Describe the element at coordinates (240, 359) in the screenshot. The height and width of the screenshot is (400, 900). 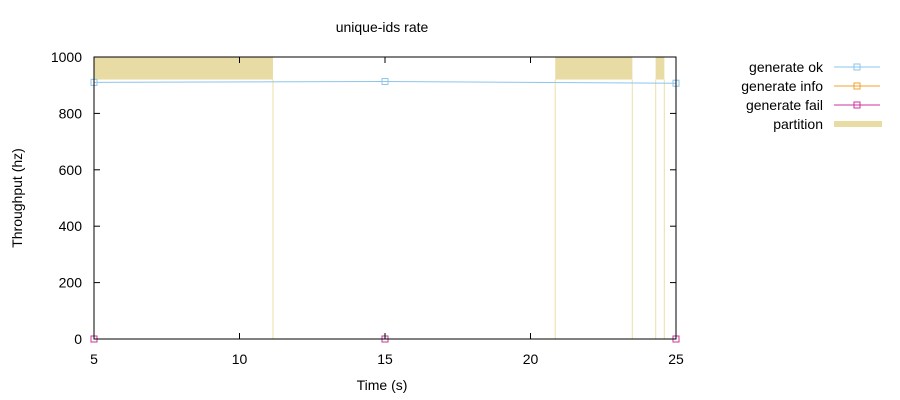
I see `x-tick-label: 10` at that location.